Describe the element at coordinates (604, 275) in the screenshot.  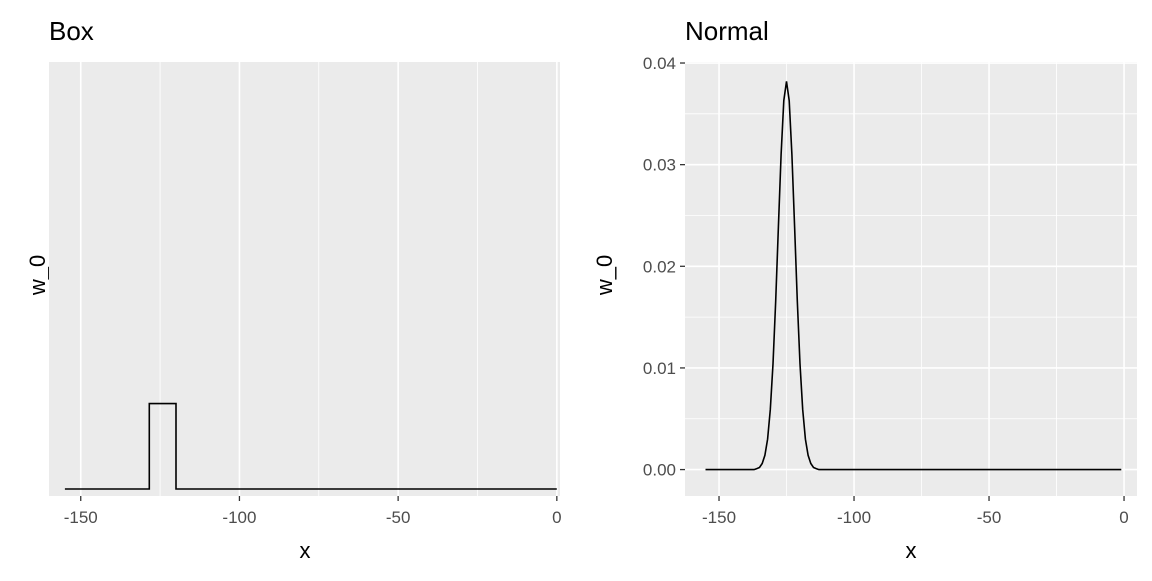
I see `y-axis-label-normal: w_0` at that location.